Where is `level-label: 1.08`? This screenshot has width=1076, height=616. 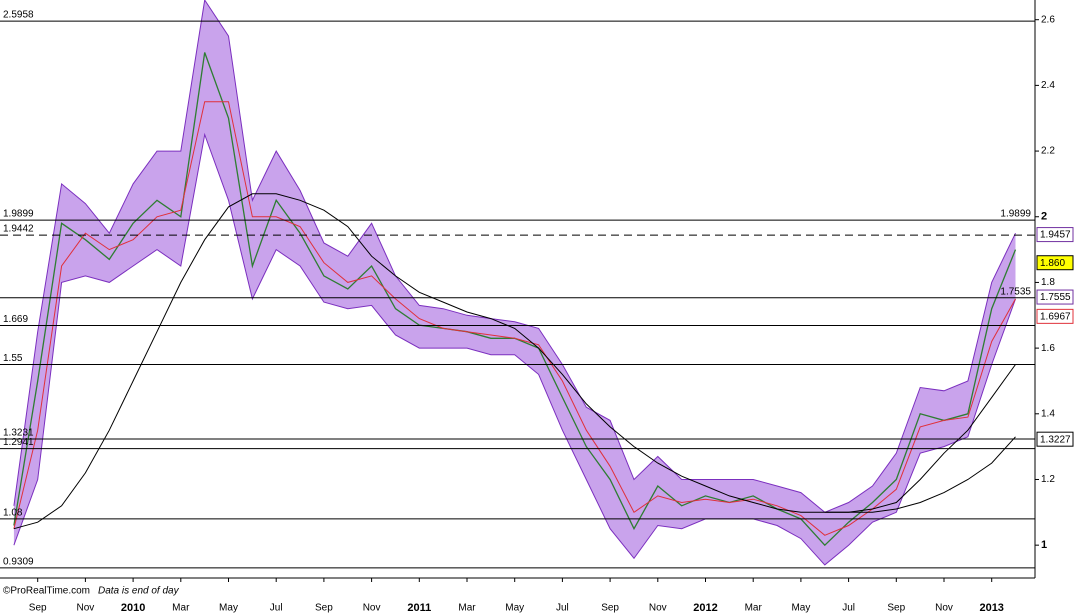
level-label: 1.08 is located at coordinates (13, 513).